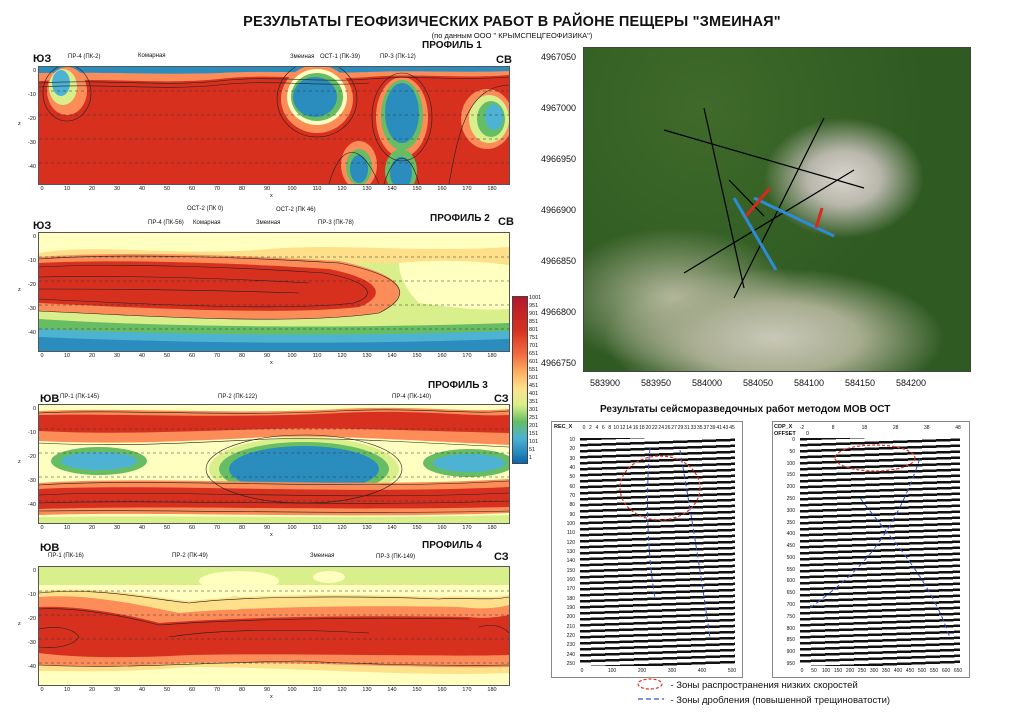 This screenshot has height=723, width=1024. Describe the element at coordinates (274, 125) in the screenshot. I see `profile-1-contour-map` at that location.